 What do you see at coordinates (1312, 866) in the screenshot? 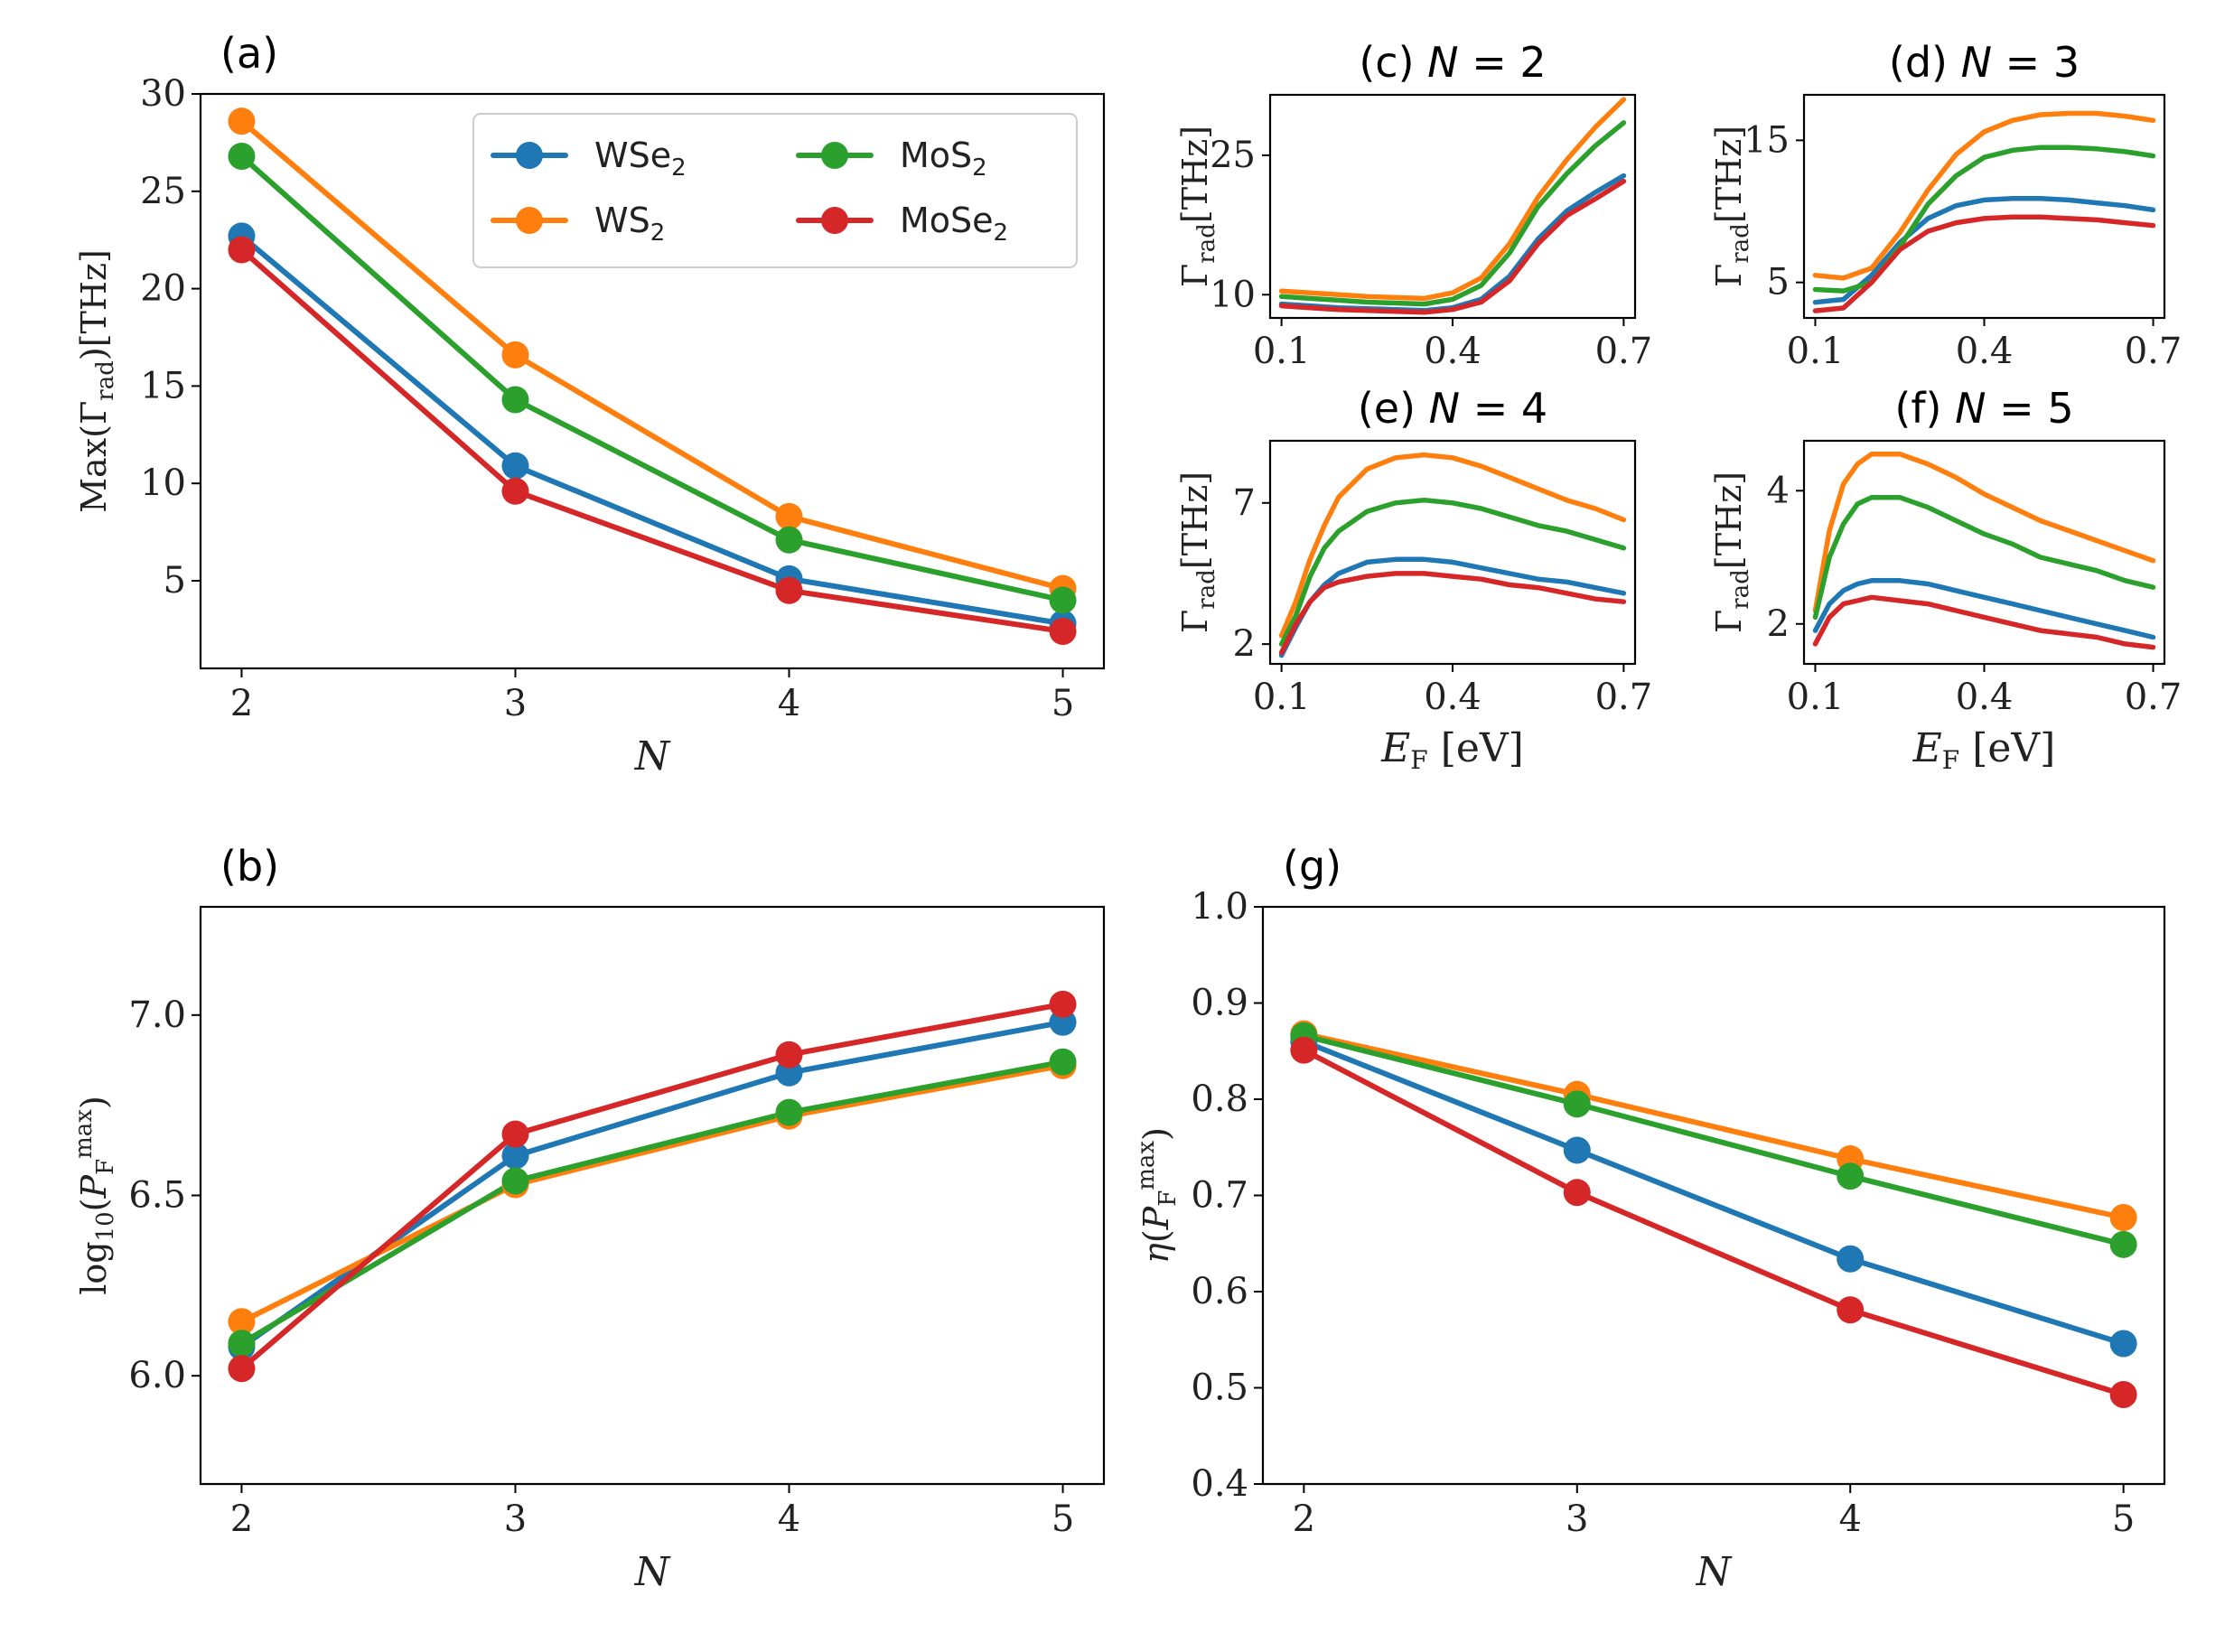
I see `panel-label: (g)` at bounding box center [1312, 866].